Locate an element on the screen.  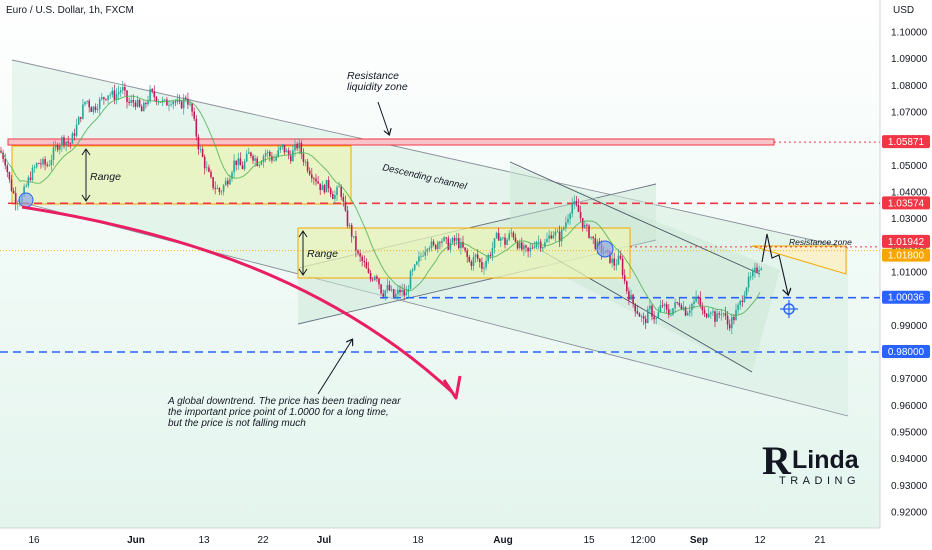
time-tick-label: 13 is located at coordinates (204, 540).